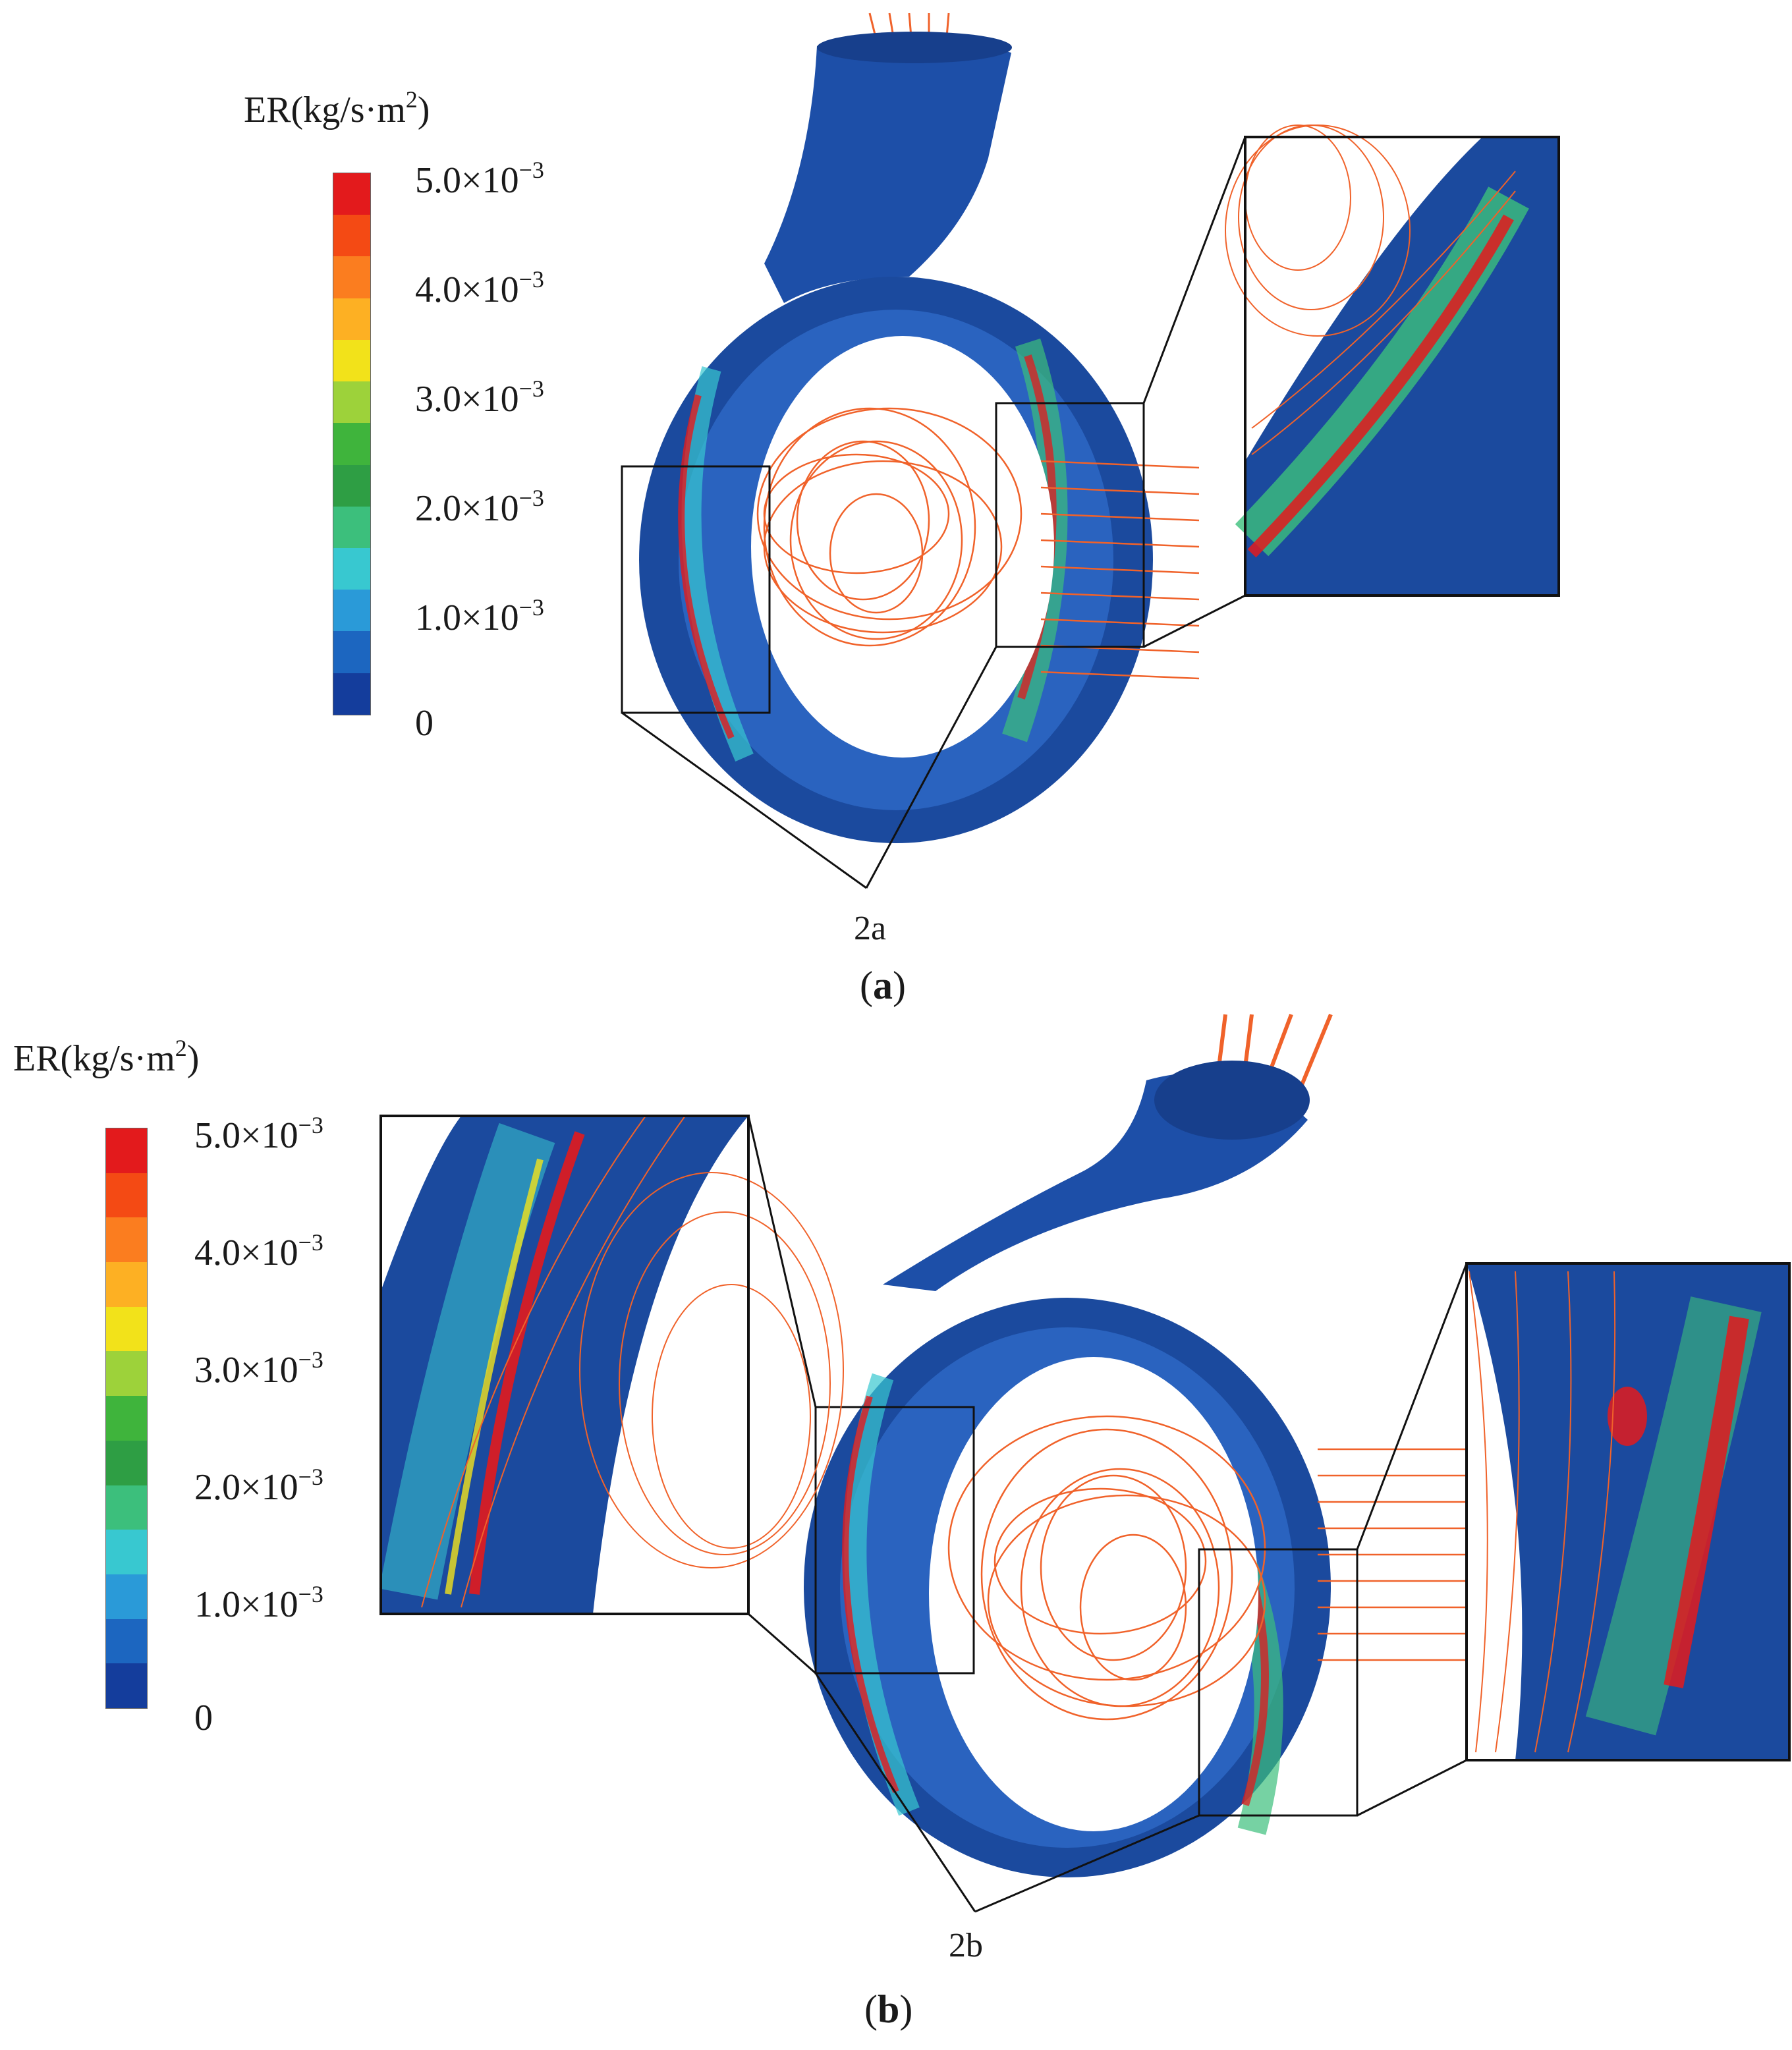  What do you see at coordinates (1393, 1555) in the screenshot?
I see `streamlines-inlet-b` at bounding box center [1393, 1555].